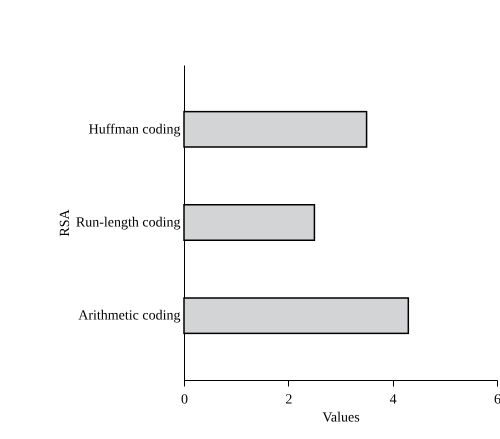 This screenshot has width=500, height=439. Describe the element at coordinates (341, 418) in the screenshot. I see `x-axis-title: Values` at that location.